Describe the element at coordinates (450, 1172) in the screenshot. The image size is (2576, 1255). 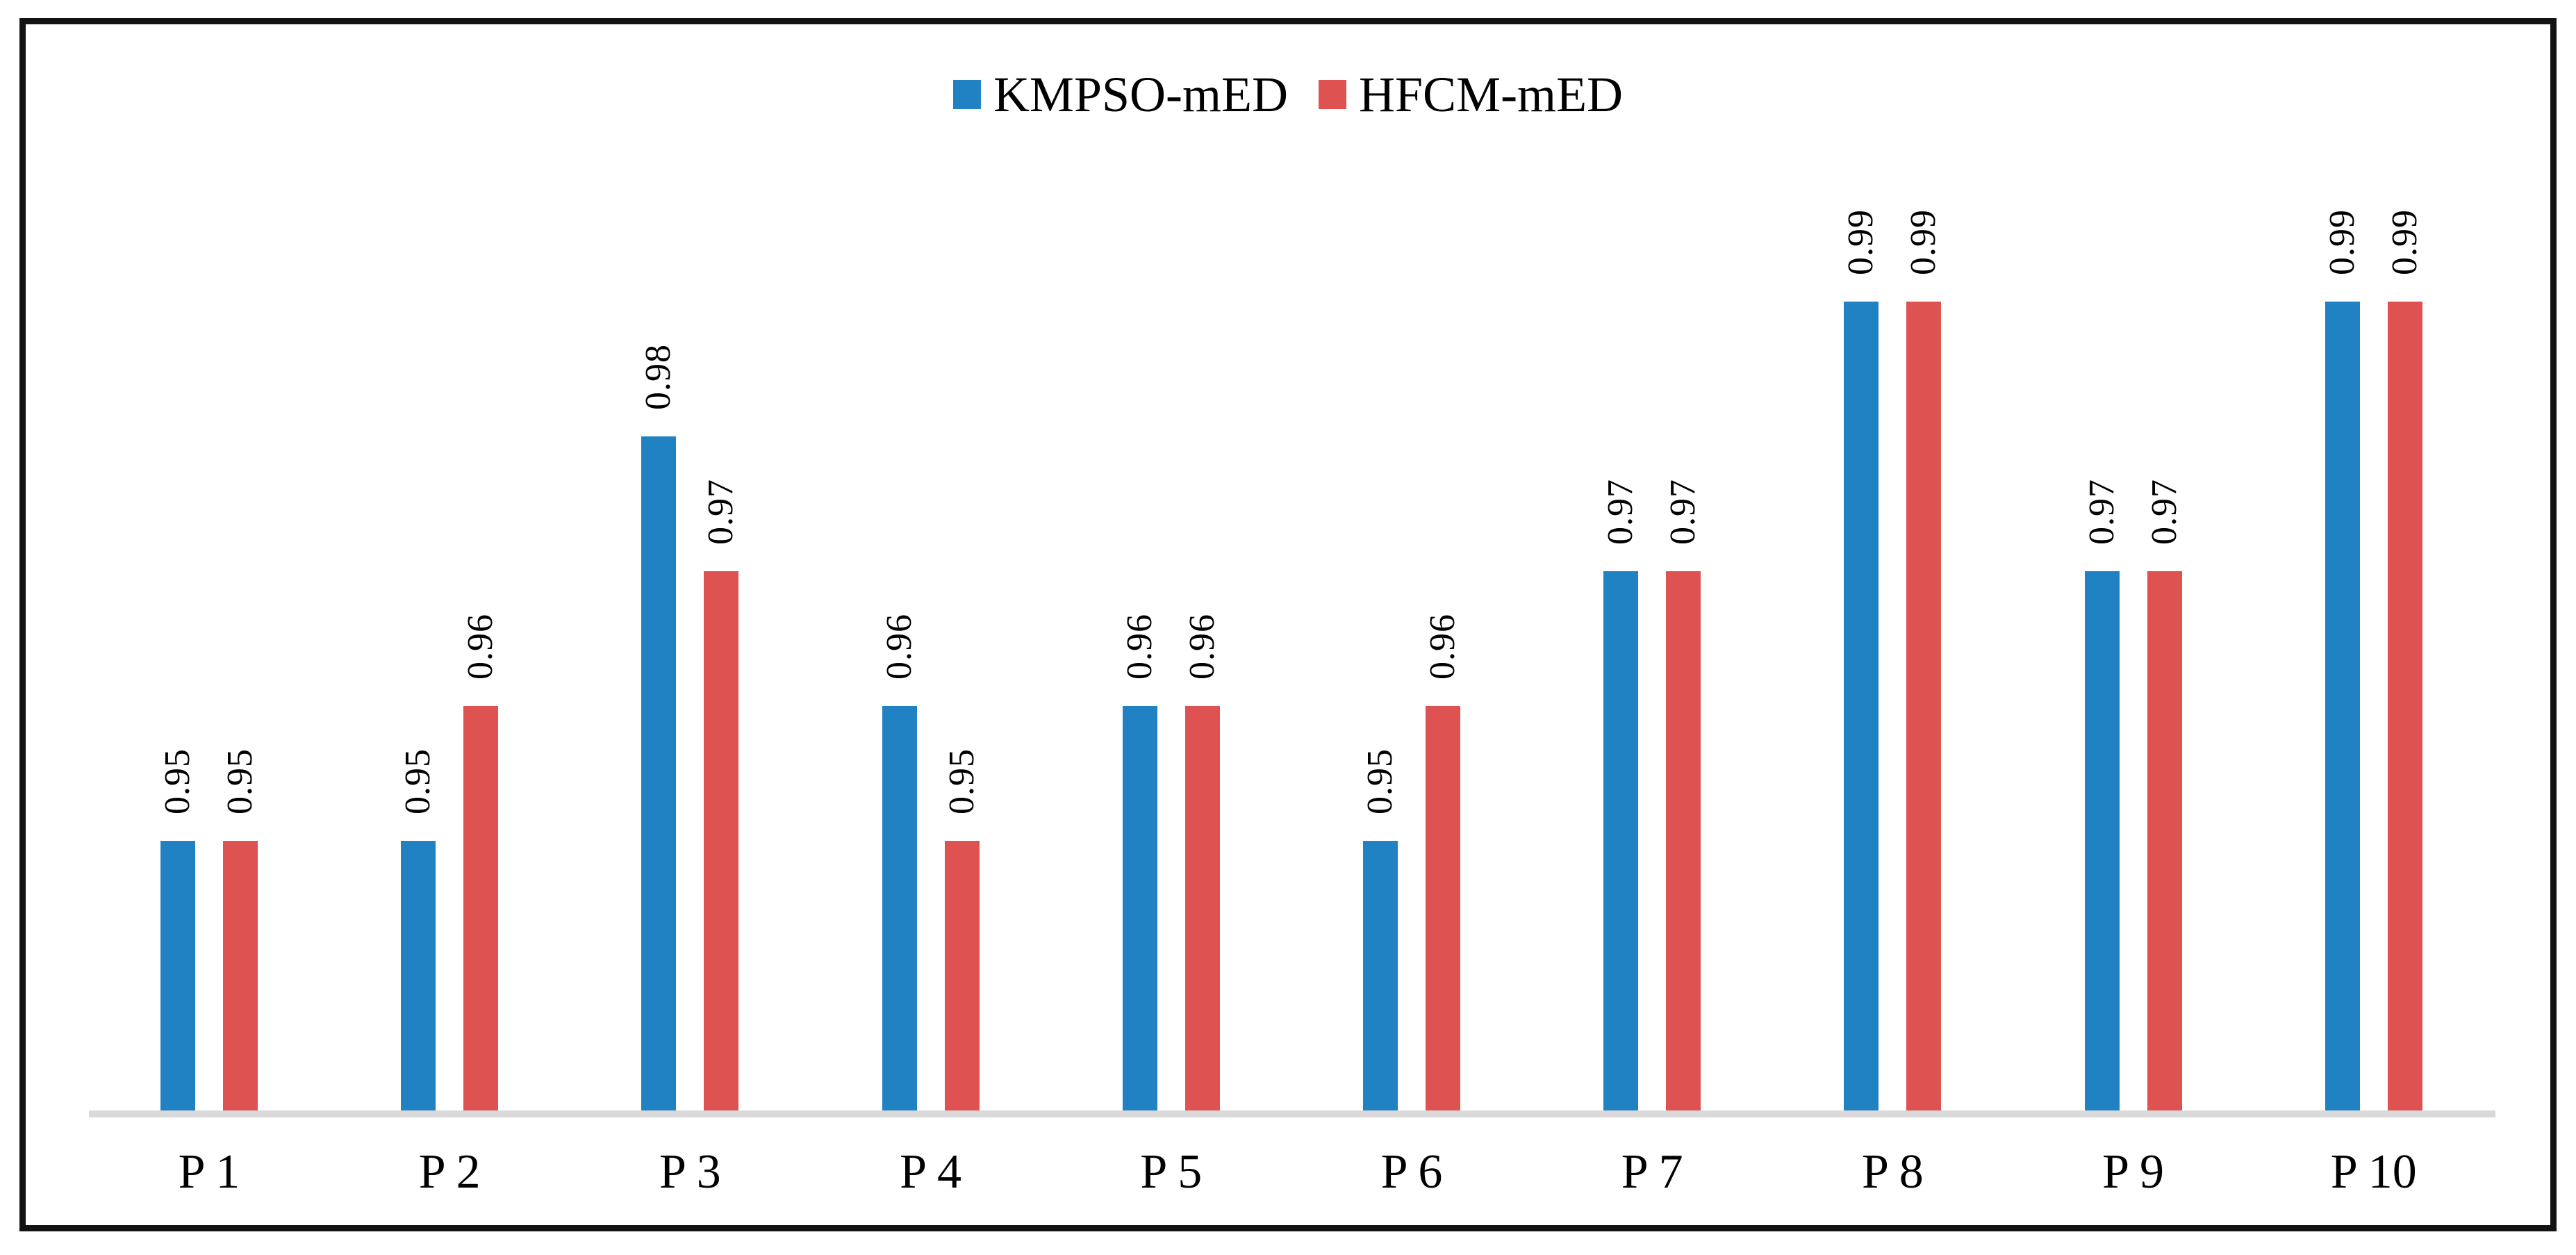
I see `x-tick-label-p2: P 2` at that location.